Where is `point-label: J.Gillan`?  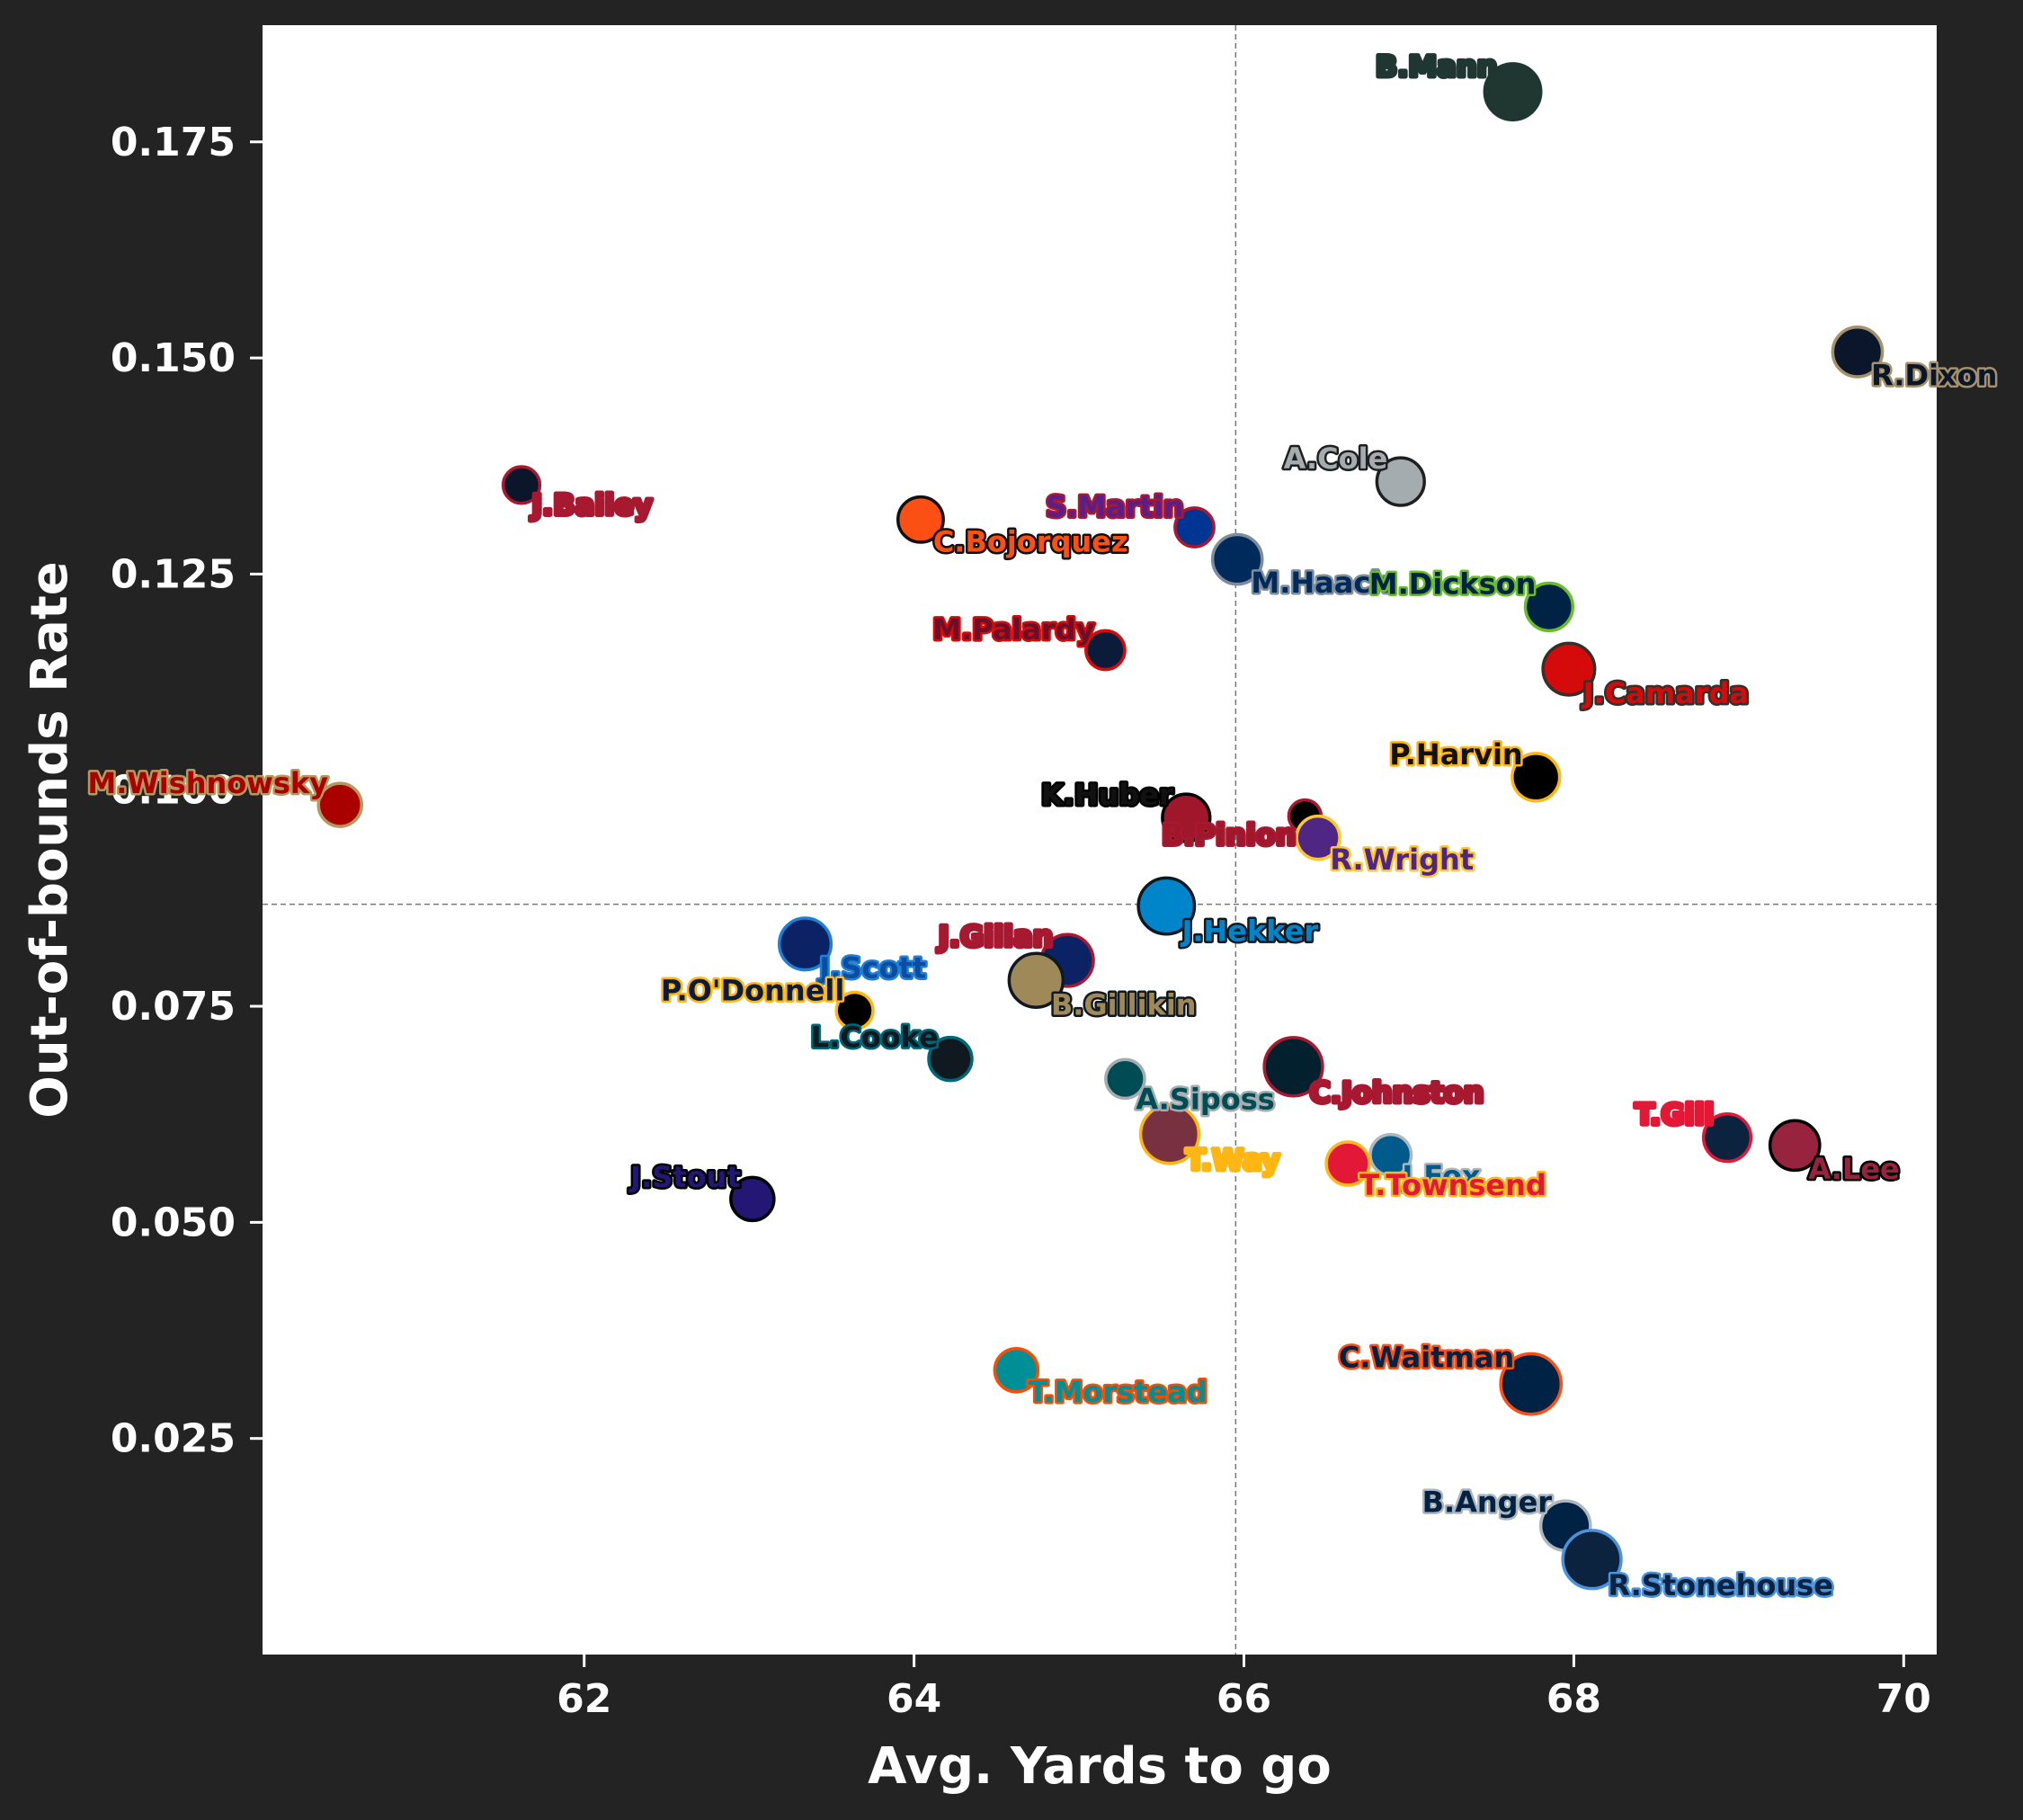 point-label: J.Gillan is located at coordinates (996, 936).